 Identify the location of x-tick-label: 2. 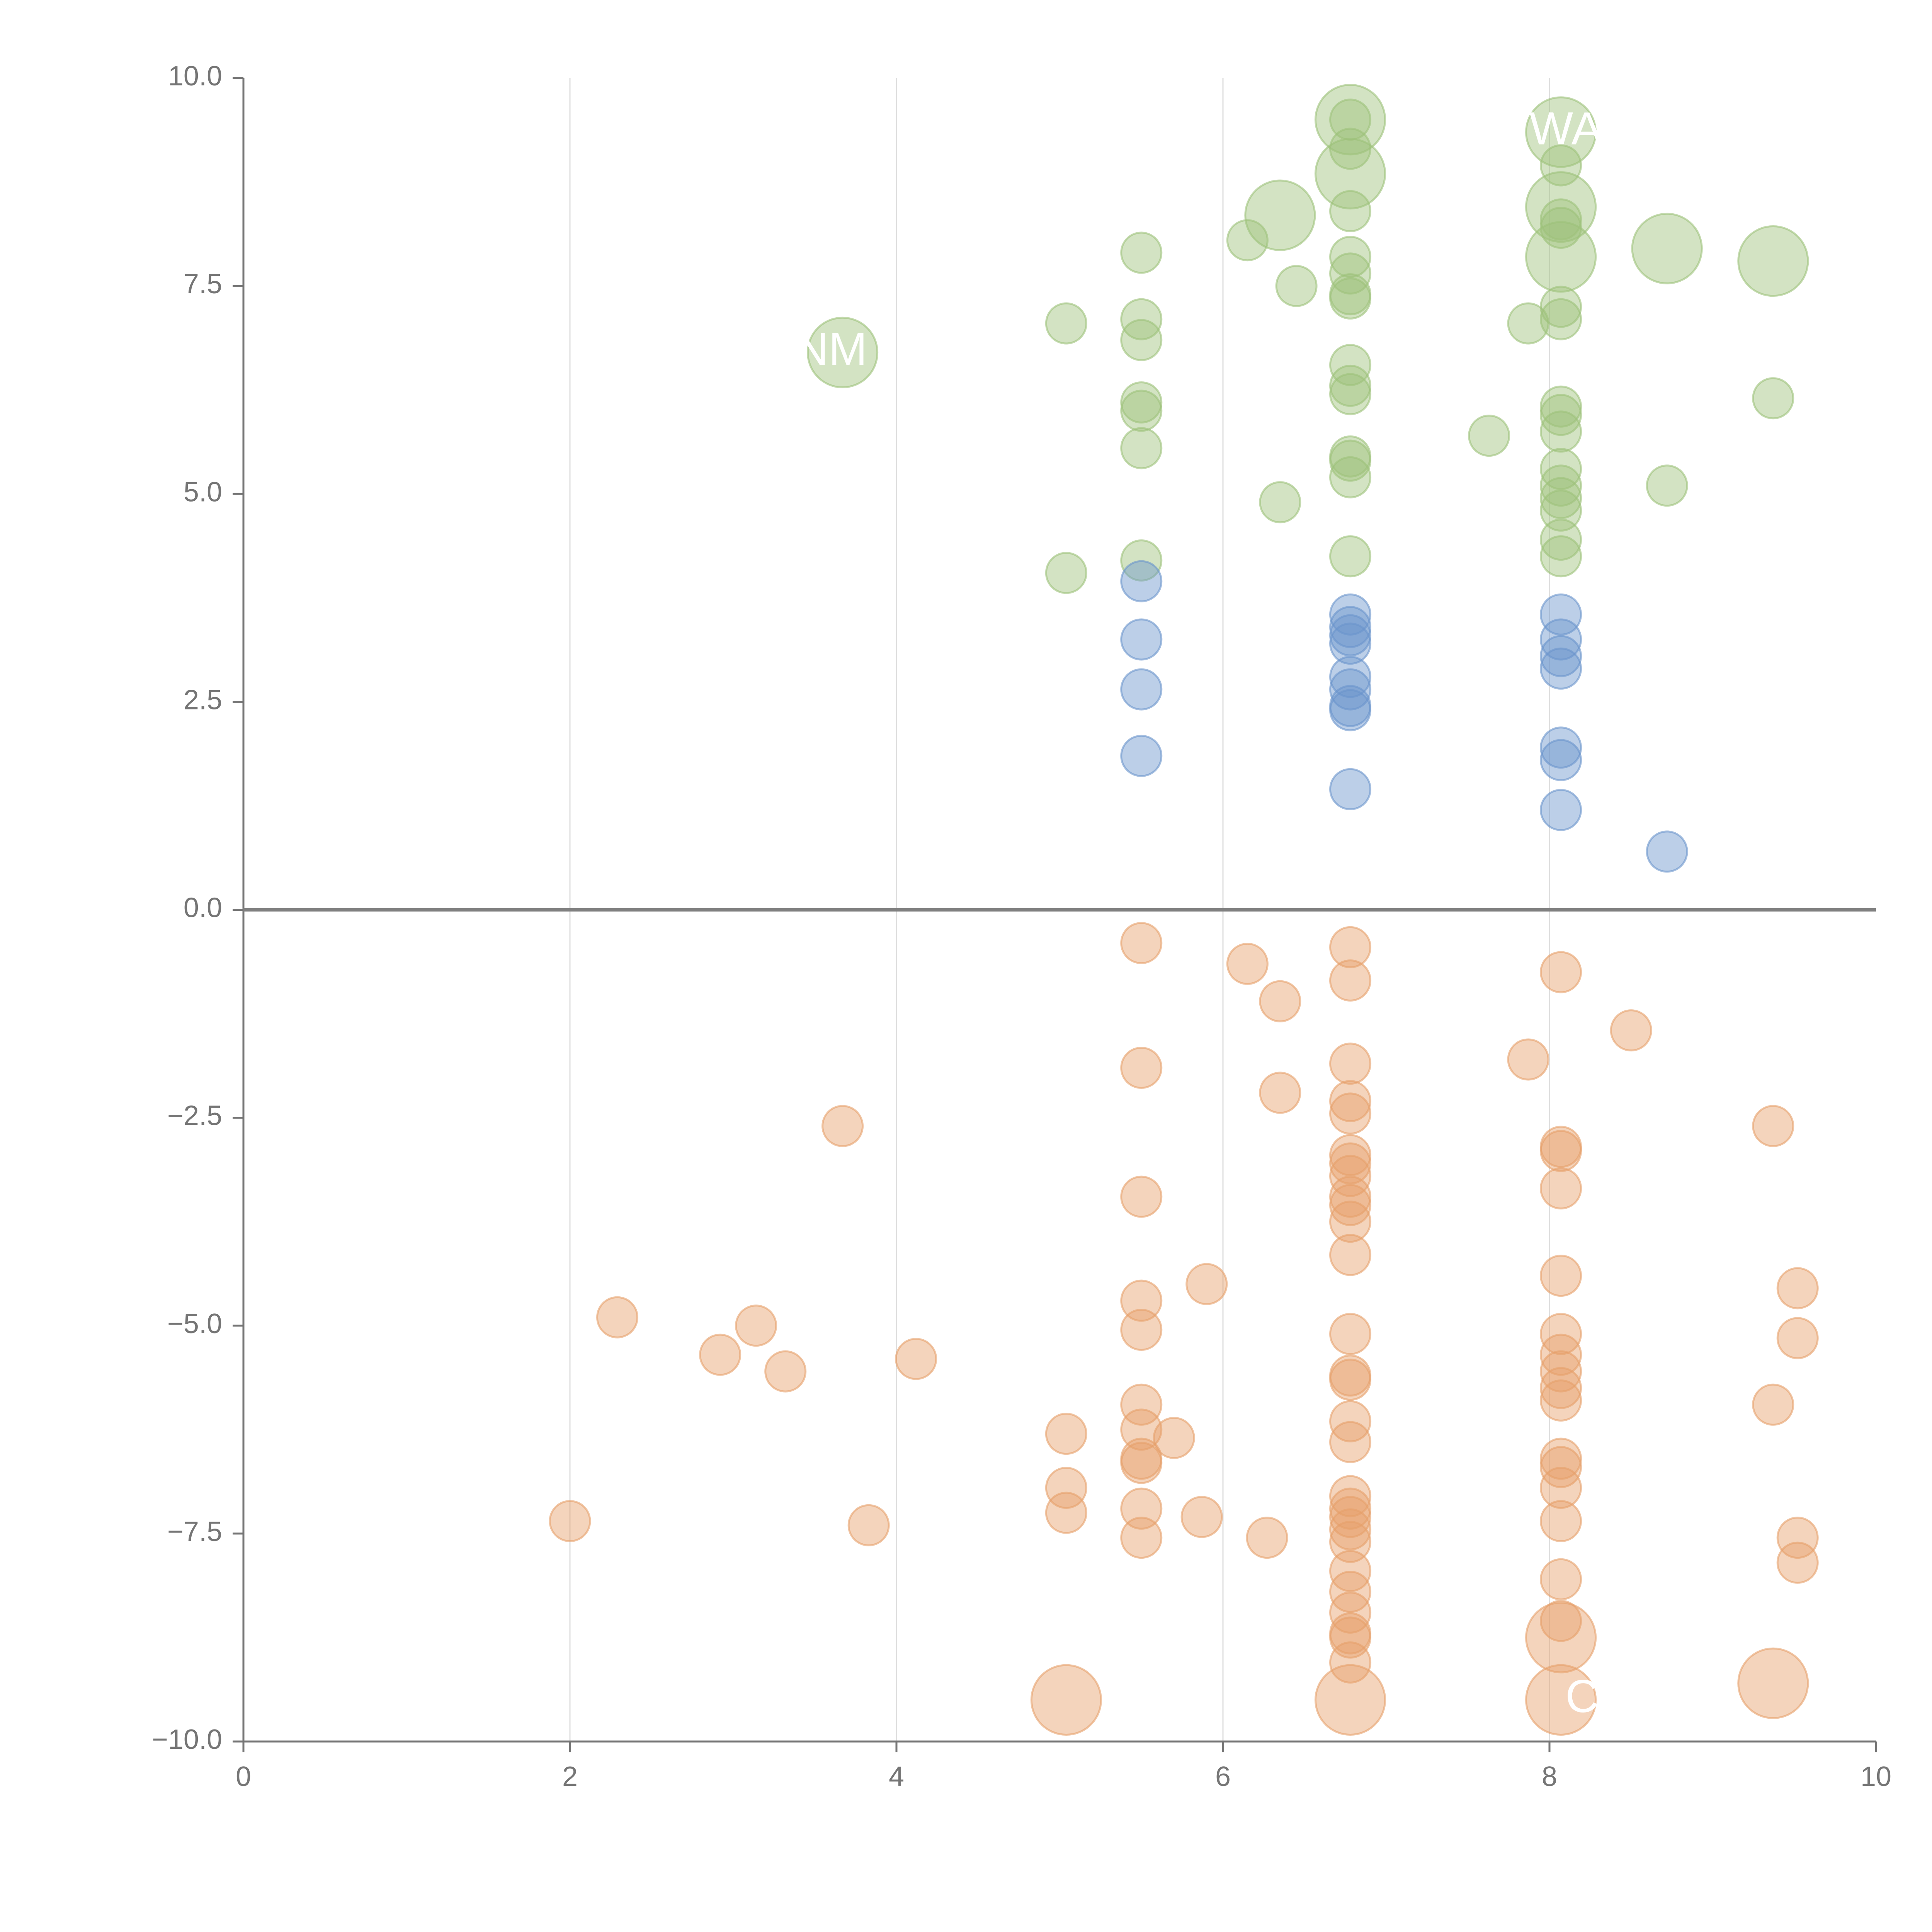
(570, 1777).